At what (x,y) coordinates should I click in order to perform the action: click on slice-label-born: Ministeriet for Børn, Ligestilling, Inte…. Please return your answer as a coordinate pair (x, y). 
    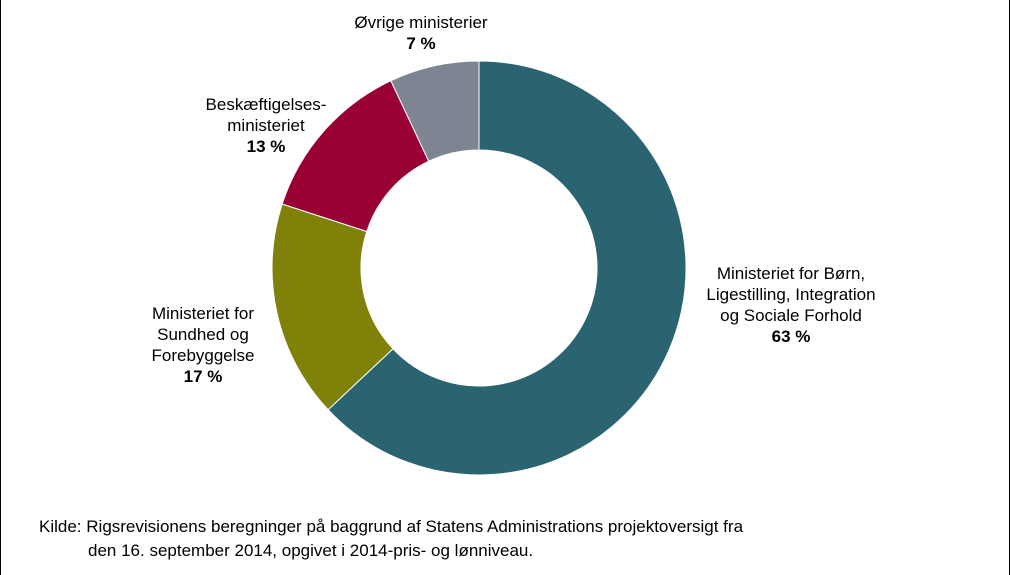
    Looking at the image, I should click on (791, 305).